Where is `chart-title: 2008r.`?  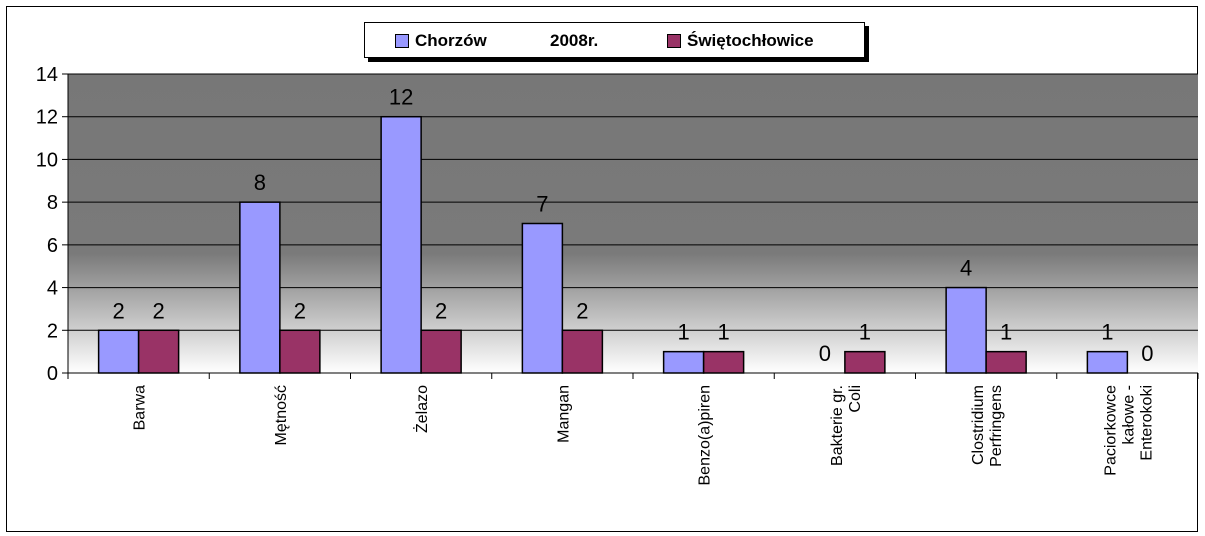
chart-title: 2008r. is located at coordinates (574, 41).